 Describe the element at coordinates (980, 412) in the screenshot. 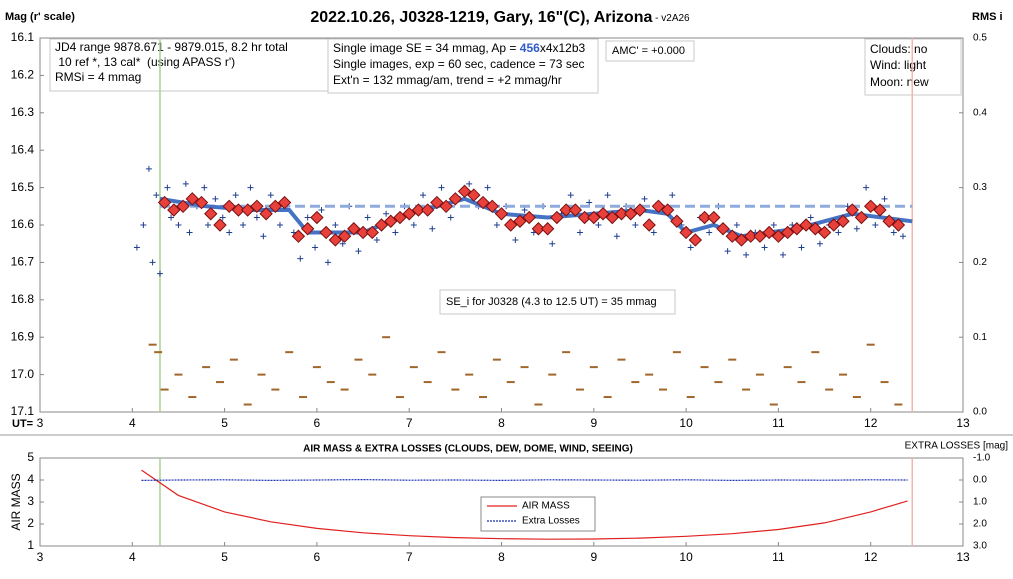

I see `y2-tick-label: 0.0` at that location.